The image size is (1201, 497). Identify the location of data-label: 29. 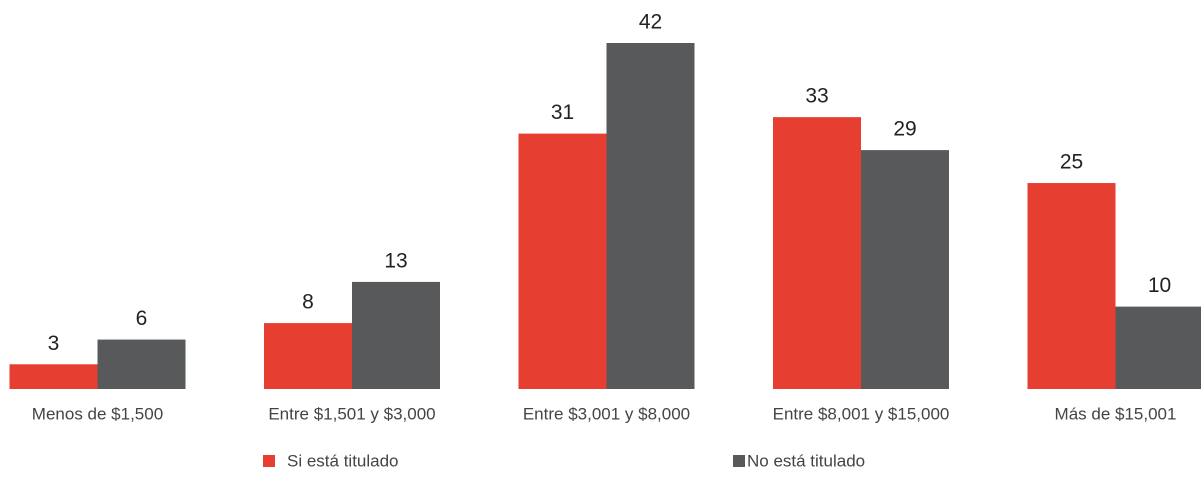
(904, 129).